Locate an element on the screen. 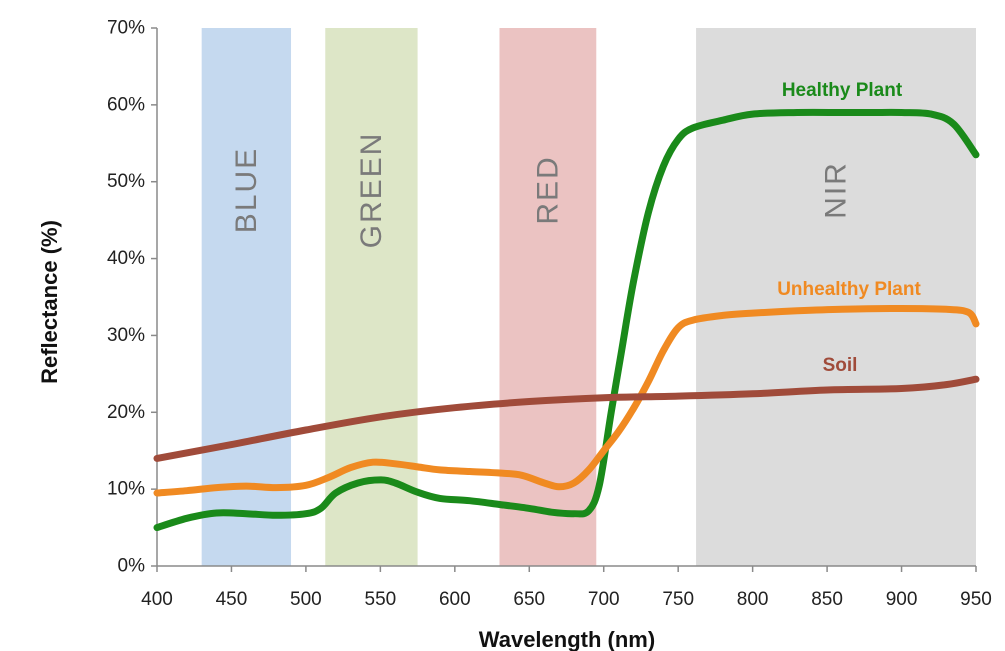 The image size is (1005, 651). y-axis-title: Reflectance (%) is located at coordinates (49, 302).